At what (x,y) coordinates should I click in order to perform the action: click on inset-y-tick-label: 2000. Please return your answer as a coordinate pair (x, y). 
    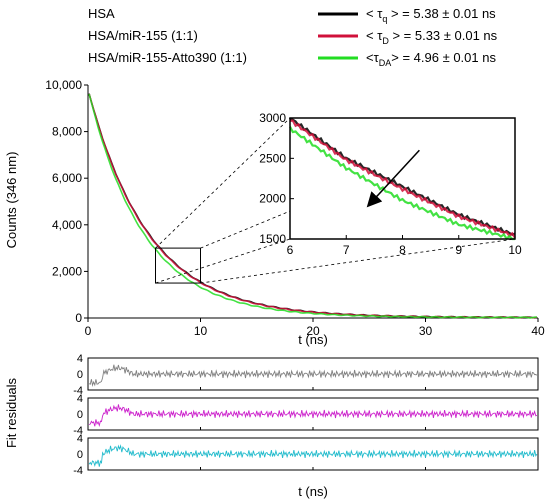
    Looking at the image, I should click on (272, 199).